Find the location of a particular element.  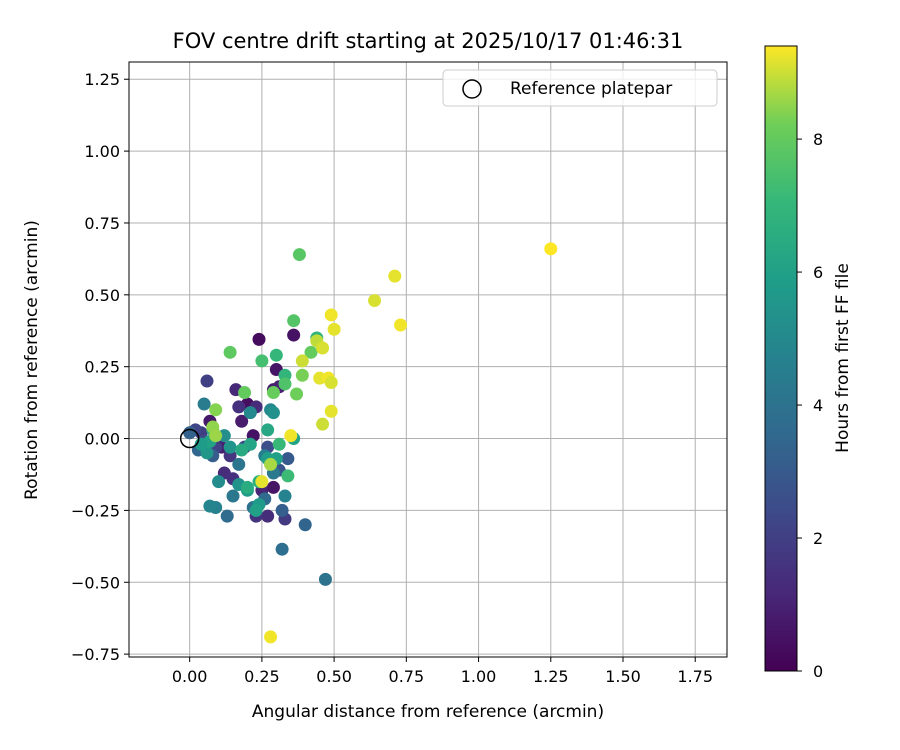

x-tick-label: 0.00 is located at coordinates (190, 676).